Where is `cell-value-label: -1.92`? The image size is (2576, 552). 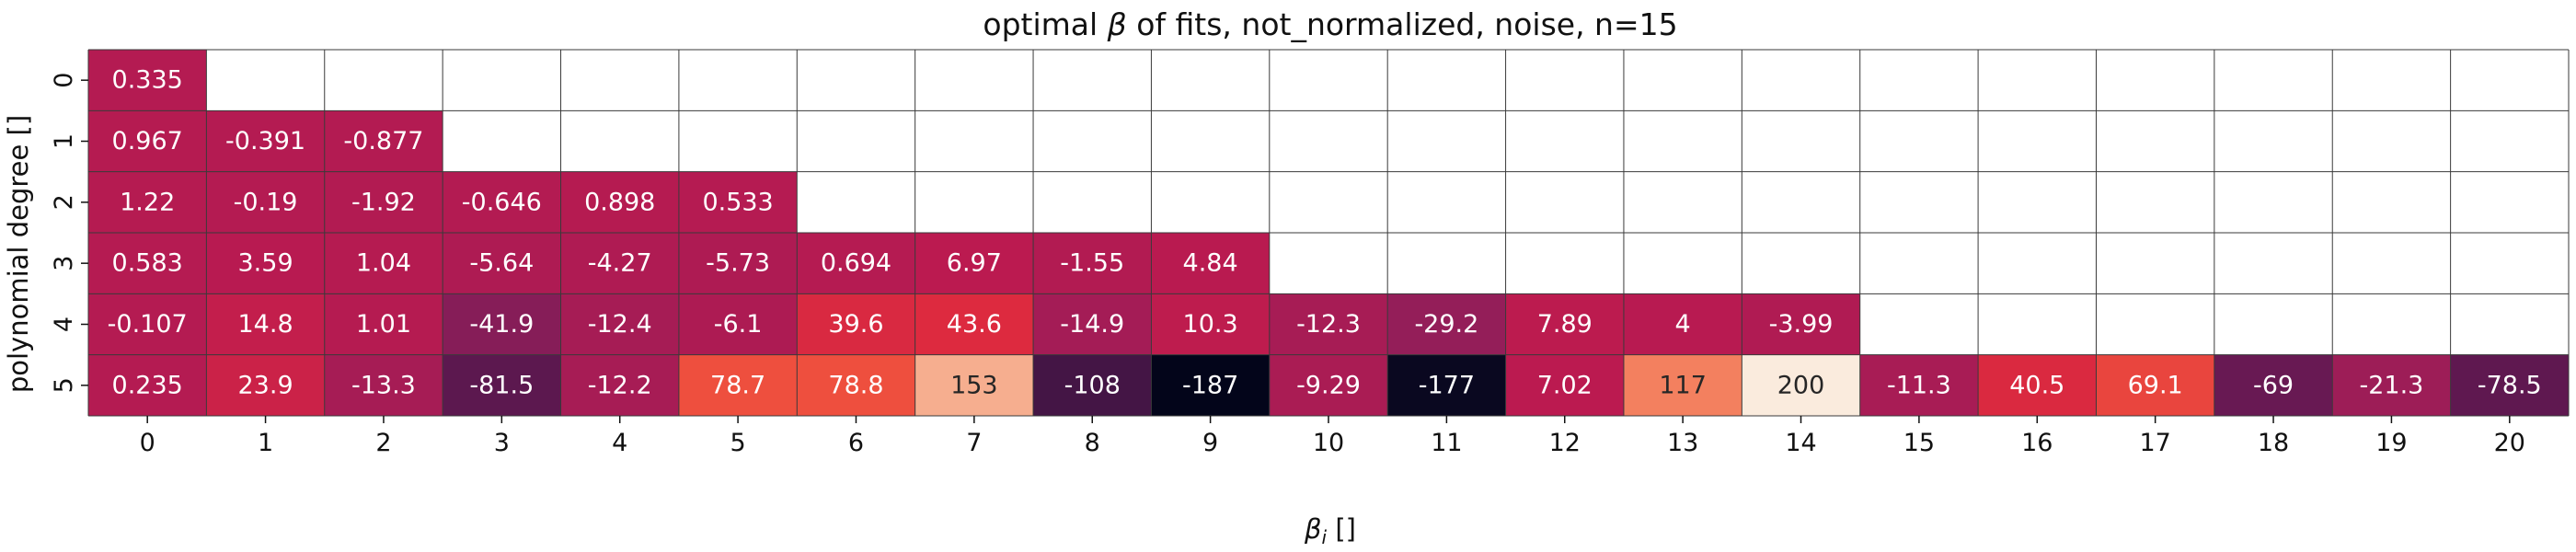
cell-value-label: -1.92 is located at coordinates (383, 202).